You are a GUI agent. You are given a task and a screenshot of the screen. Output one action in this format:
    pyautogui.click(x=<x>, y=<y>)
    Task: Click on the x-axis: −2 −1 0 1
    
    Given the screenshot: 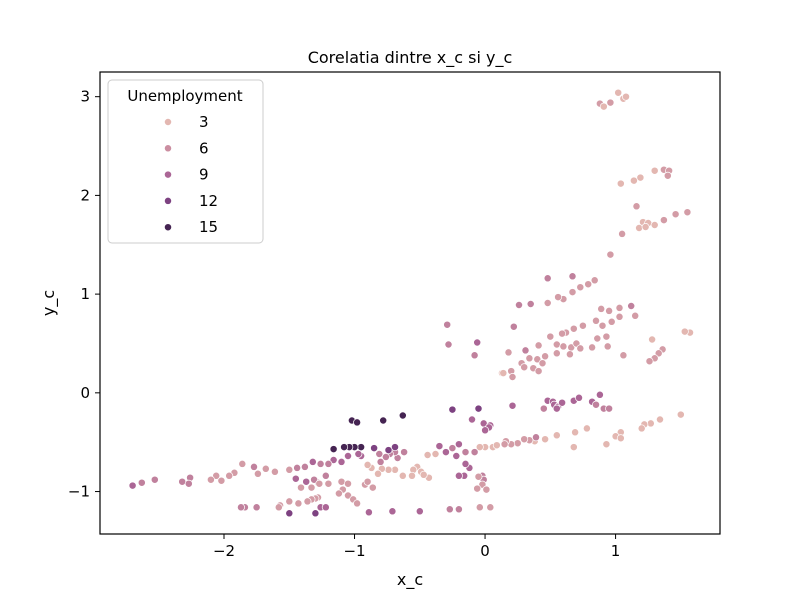 What is the action you would take?
    pyautogui.click(x=416, y=547)
    